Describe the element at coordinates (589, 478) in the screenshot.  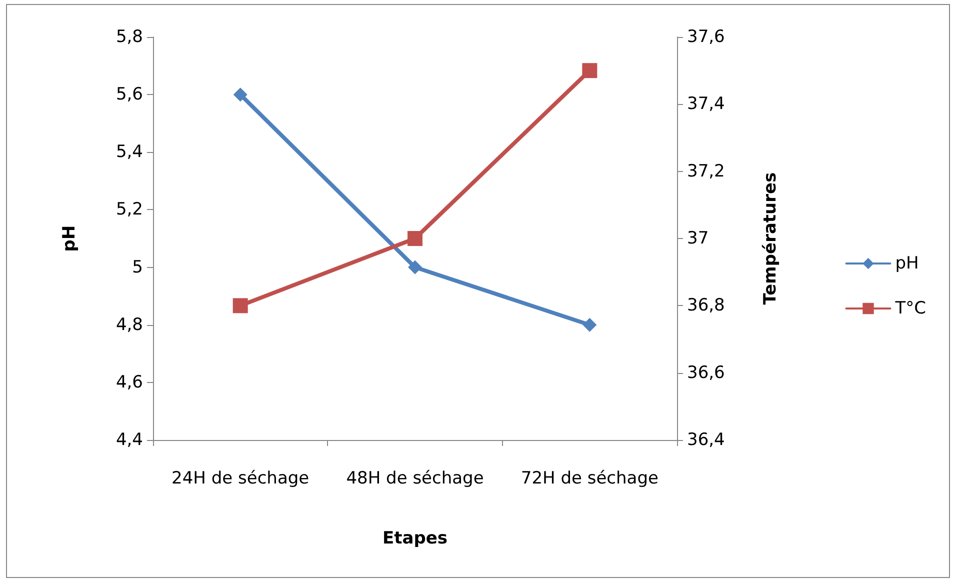
I see `x-tick-label: 72H de séchage` at that location.